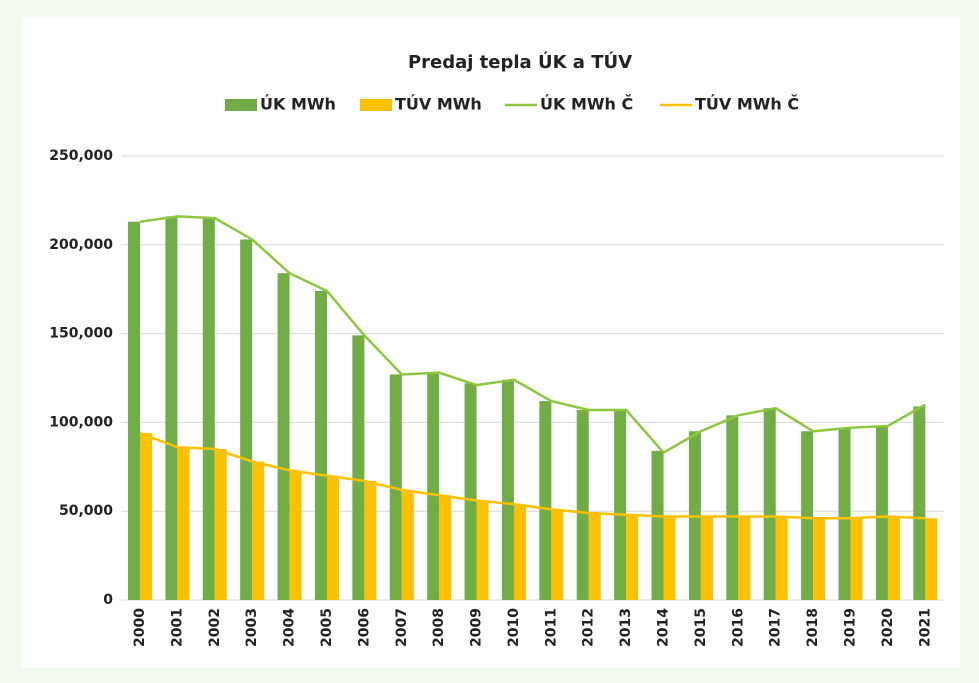 The image size is (979, 683). What do you see at coordinates (532, 475) in the screenshot?
I see `line-series` at bounding box center [532, 475].